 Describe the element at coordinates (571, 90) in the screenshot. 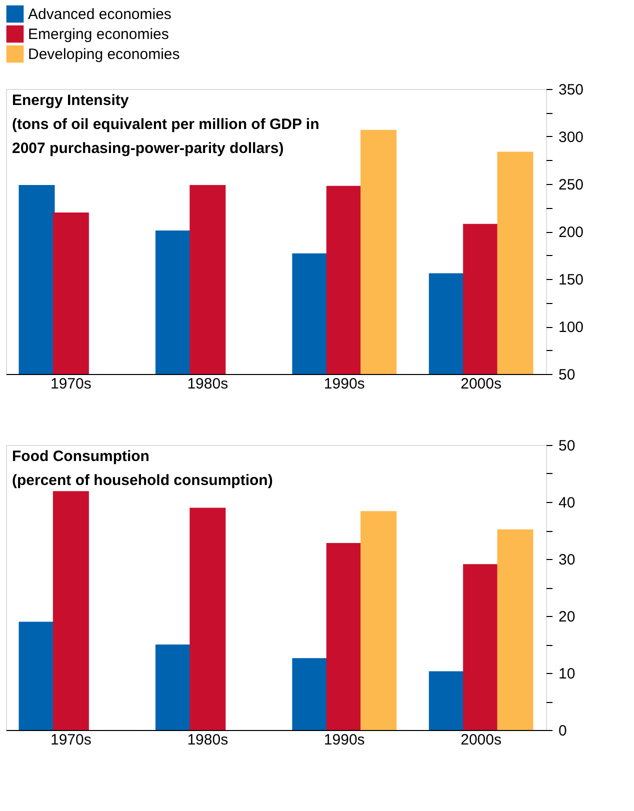

I see `y-tick-label: 350` at that location.